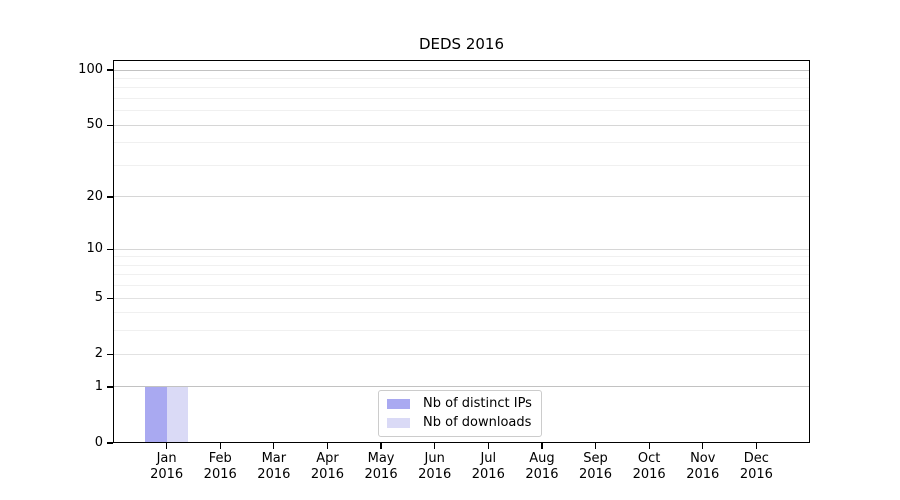  I want to click on y-tick-label: 2, so click(98, 354).